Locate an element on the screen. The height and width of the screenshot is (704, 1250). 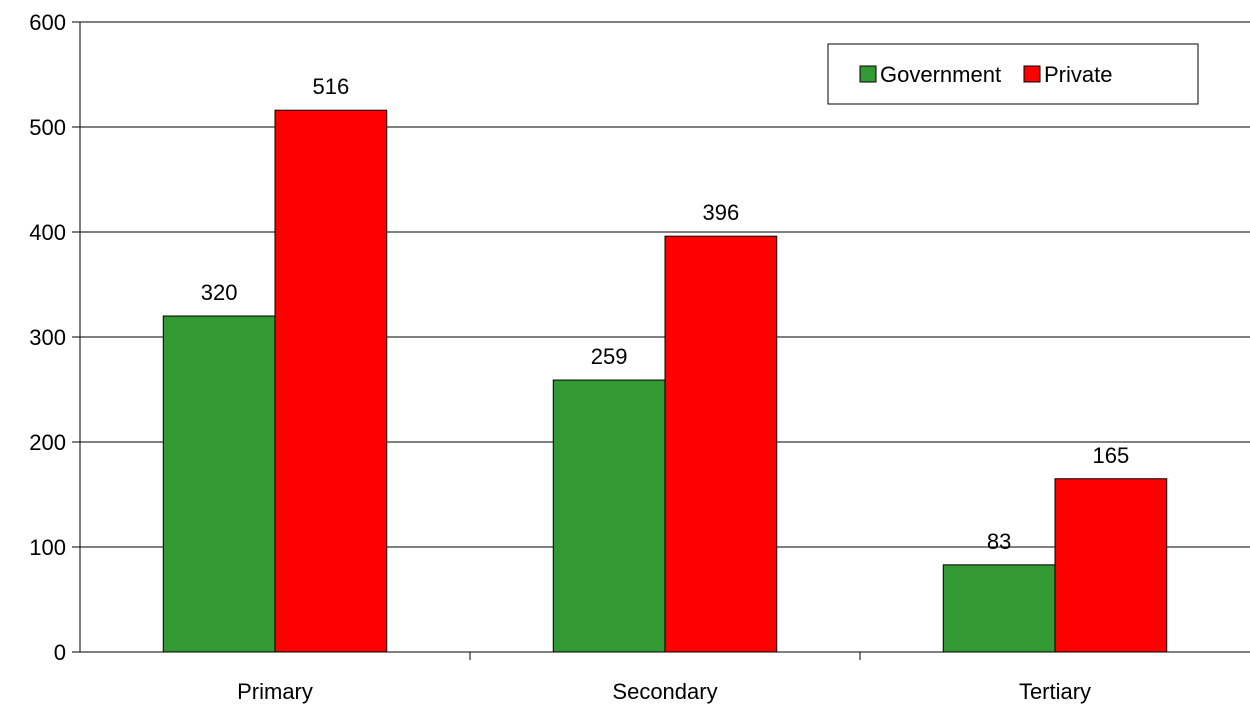
y-tick-label: 600 is located at coordinates (47, 22).